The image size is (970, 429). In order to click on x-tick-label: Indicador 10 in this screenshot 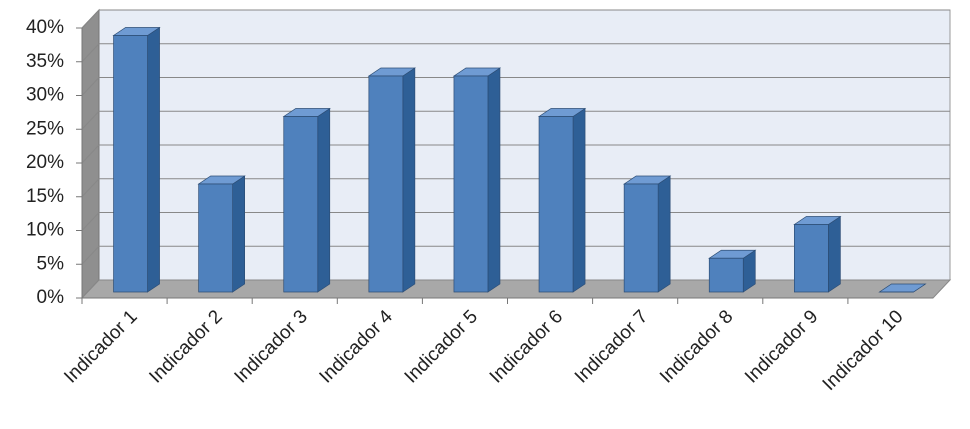, I will do `click(863, 350)`.